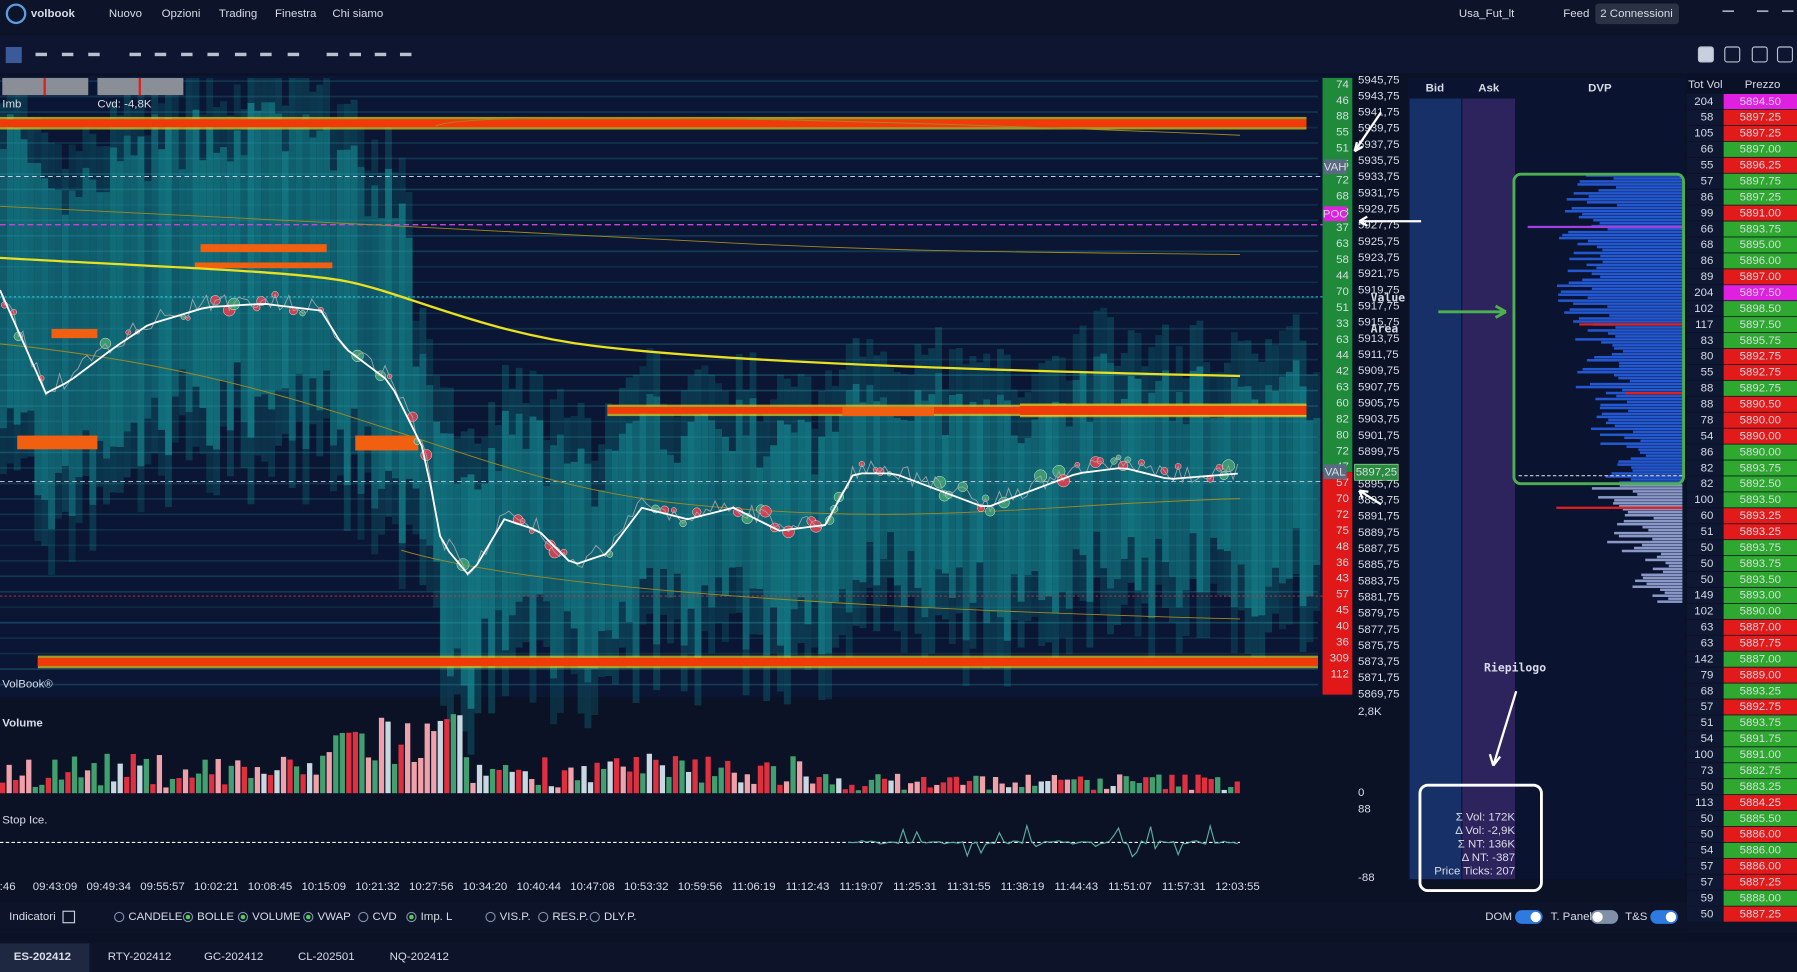  I want to click on price-tick-label: 5877,75, so click(1378, 630).